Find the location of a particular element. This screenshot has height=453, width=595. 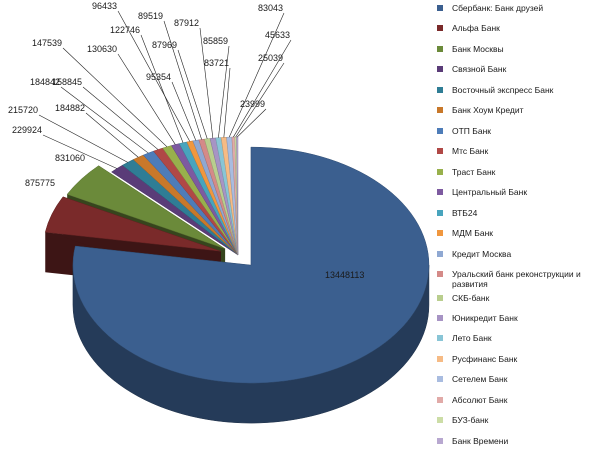

data-label-8: 158845 is located at coordinates (67, 82).